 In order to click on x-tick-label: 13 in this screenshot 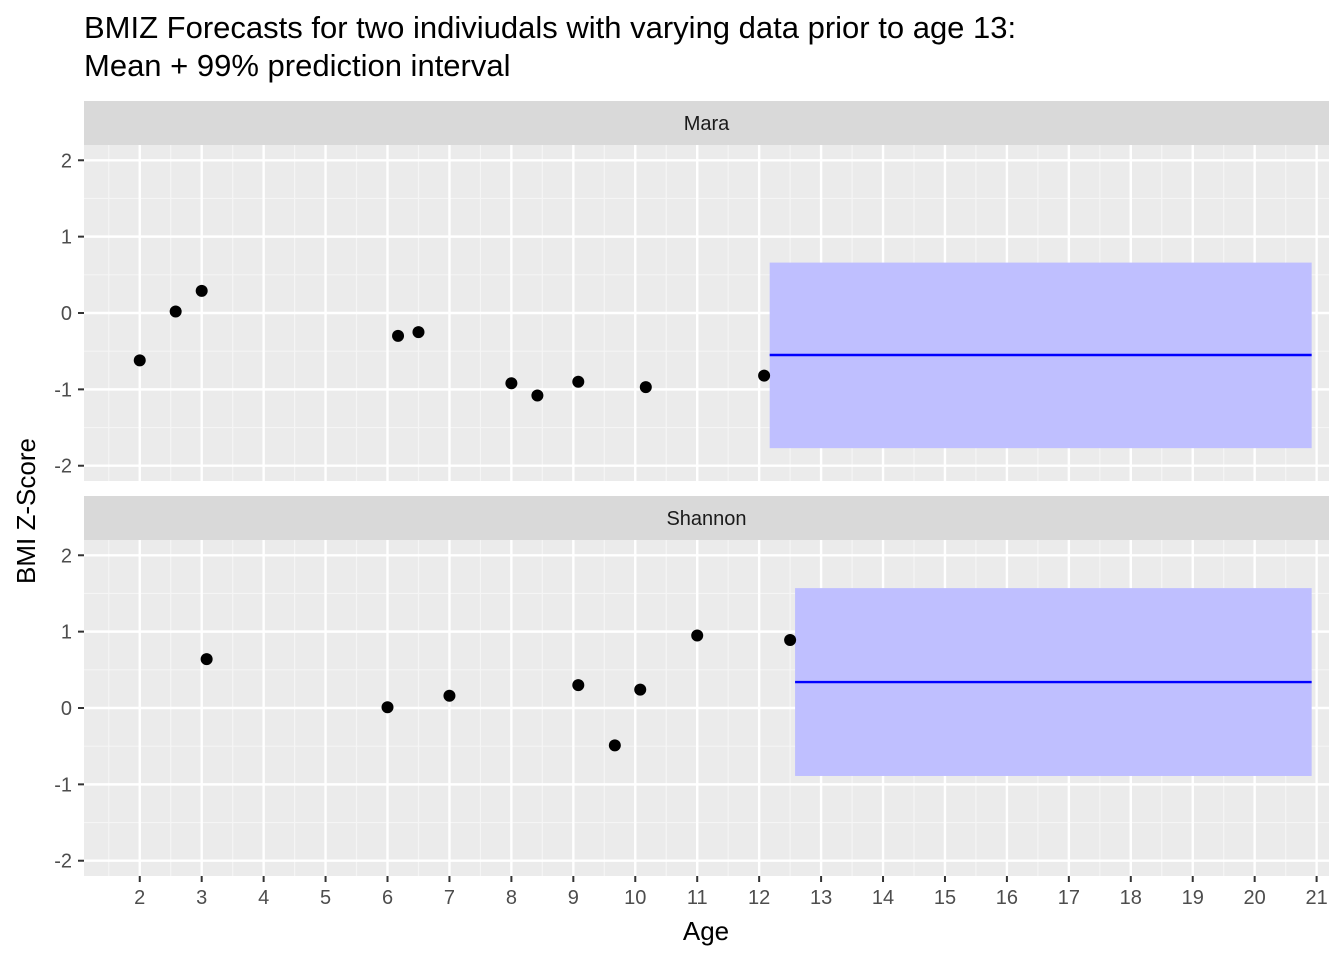, I will do `click(821, 898)`.